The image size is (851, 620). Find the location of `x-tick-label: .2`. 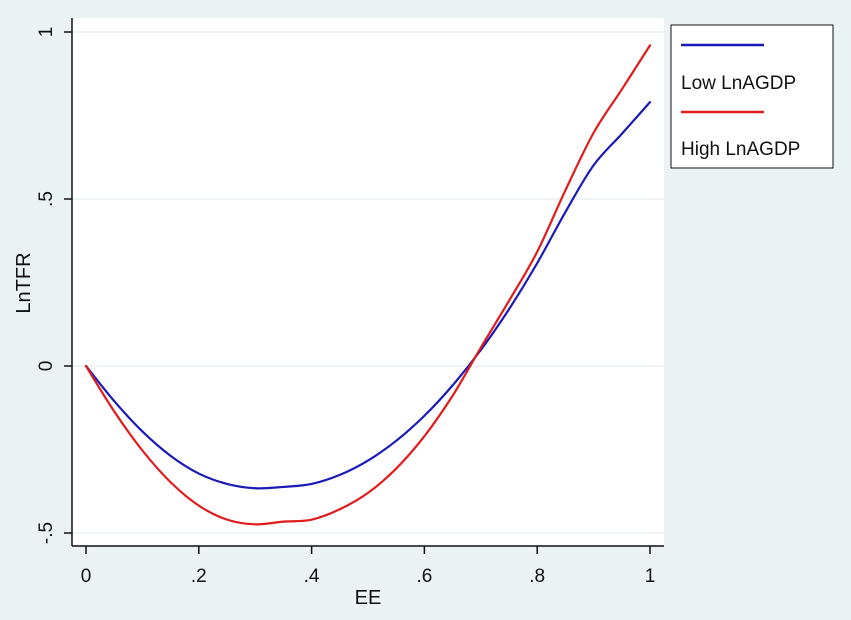

x-tick-label: .2 is located at coordinates (199, 576).